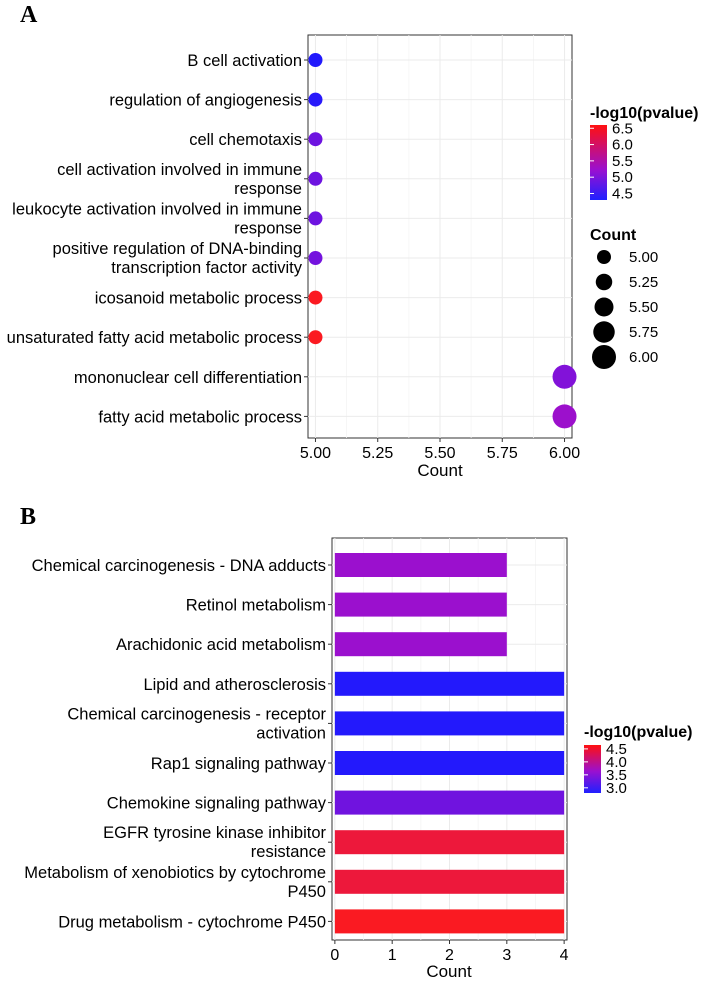  I want to click on panel-b-y-label: activation, so click(291, 733).